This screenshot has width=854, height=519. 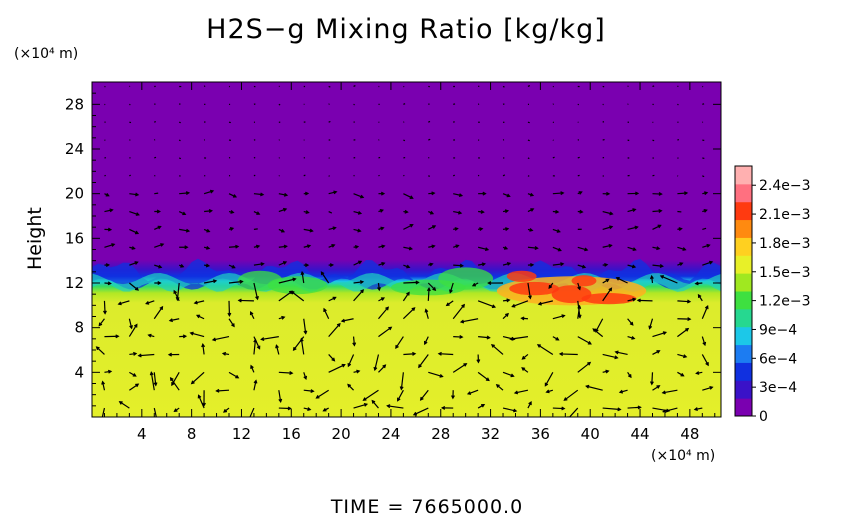 What do you see at coordinates (763, 417) in the screenshot?
I see `colorbar-label: 0` at bounding box center [763, 417].